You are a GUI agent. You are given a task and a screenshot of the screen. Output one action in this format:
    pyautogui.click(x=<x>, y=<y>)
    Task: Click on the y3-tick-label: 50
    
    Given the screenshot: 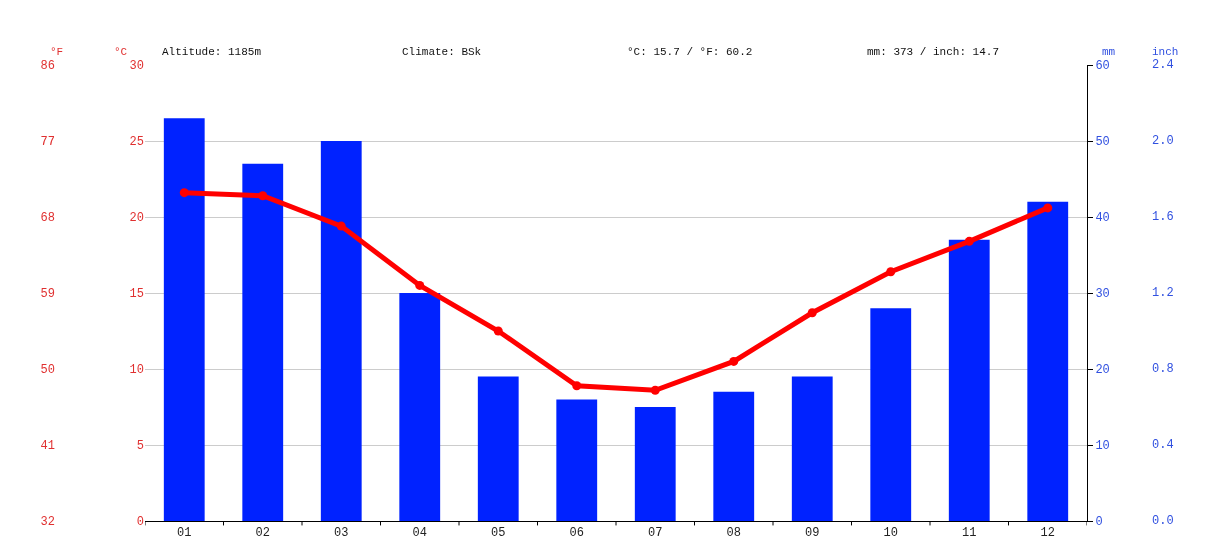 What is the action you would take?
    pyautogui.click(x=47, y=370)
    